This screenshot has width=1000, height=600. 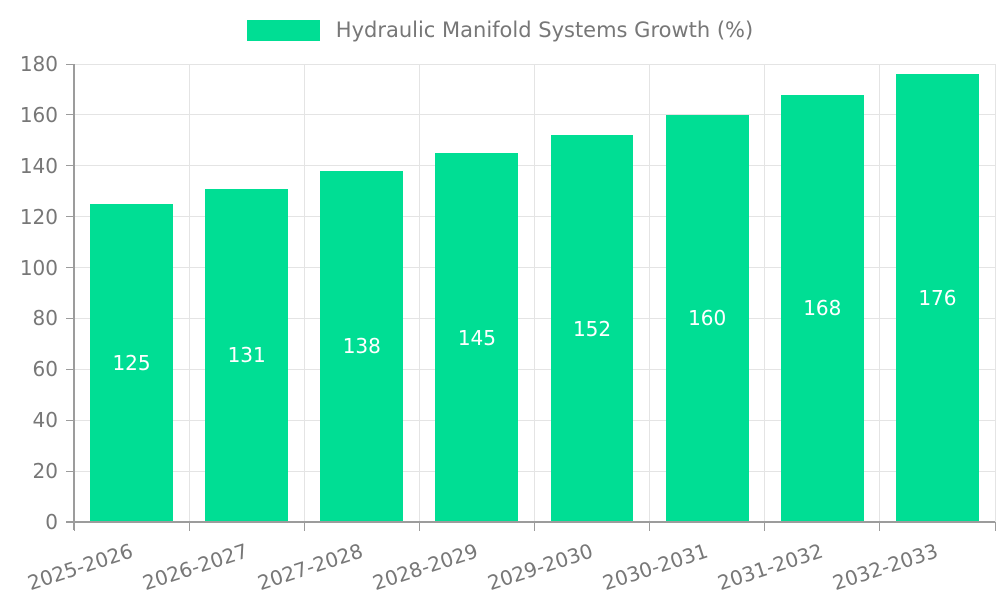 I want to click on x-axis-line, so click(x=530, y=522).